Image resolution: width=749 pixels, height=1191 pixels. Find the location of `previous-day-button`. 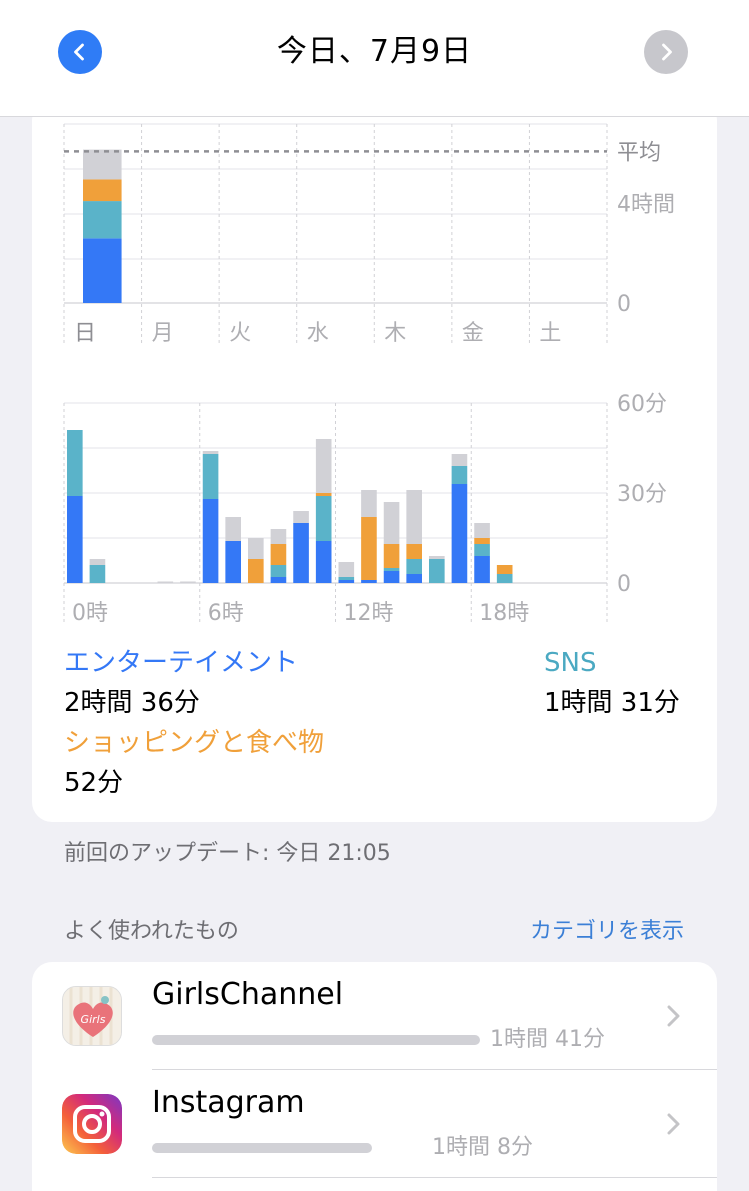

previous-day-button is located at coordinates (80, 52).